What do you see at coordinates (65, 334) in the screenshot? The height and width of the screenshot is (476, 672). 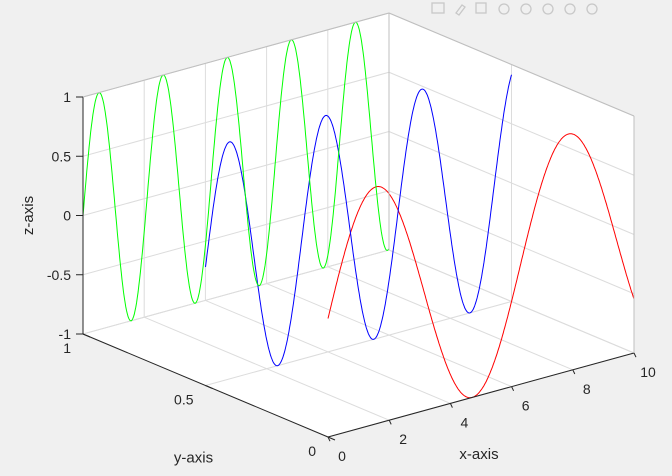 I see `z-tick-label: -1` at bounding box center [65, 334].